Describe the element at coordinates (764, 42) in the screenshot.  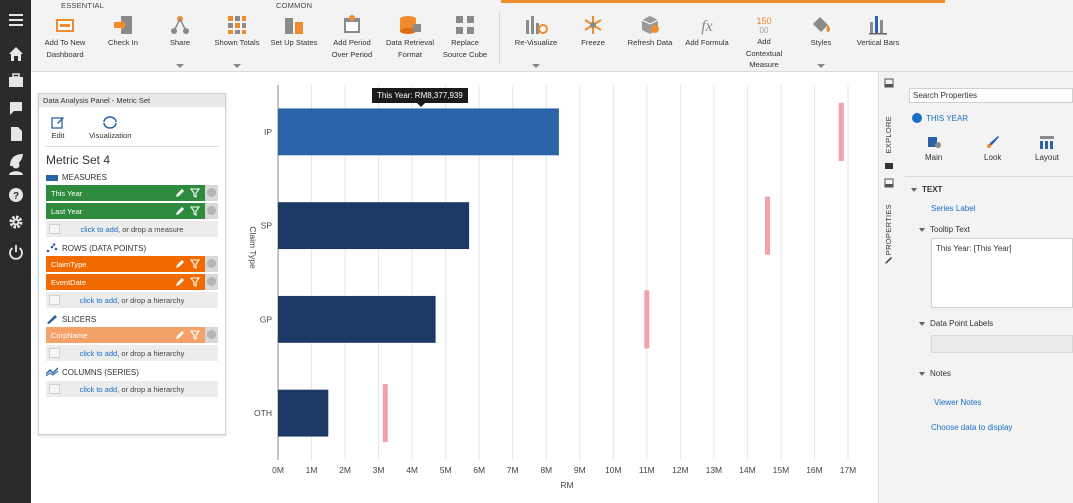
I see `add-contextual-measure-button: 150 00 Add Contextual Measure` at that location.